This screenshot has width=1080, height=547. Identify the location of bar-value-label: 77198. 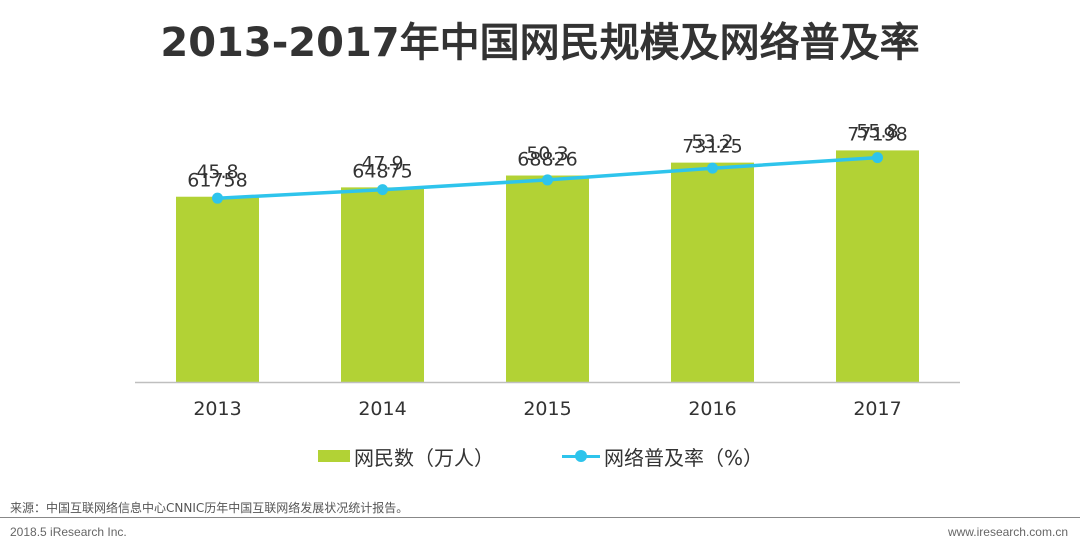
(877, 134).